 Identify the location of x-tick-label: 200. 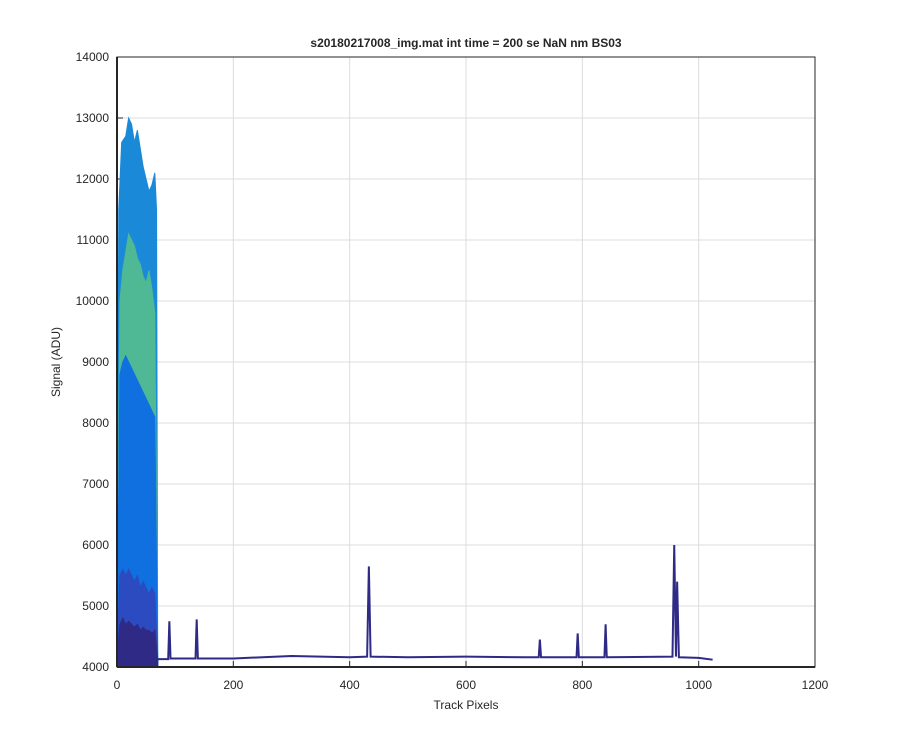
(233, 685).